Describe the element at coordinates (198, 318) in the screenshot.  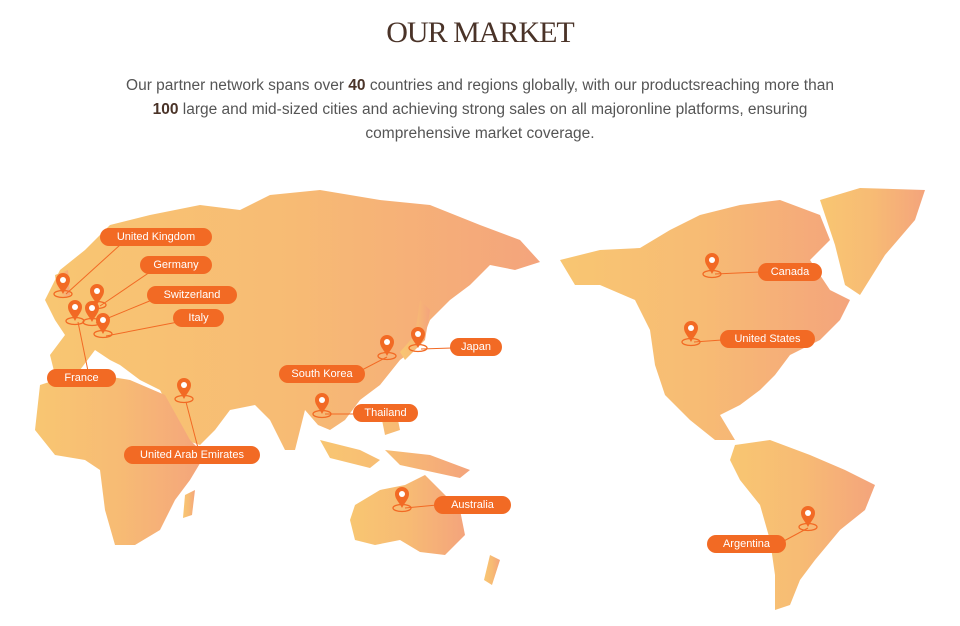
I see `market-label: Italy` at that location.